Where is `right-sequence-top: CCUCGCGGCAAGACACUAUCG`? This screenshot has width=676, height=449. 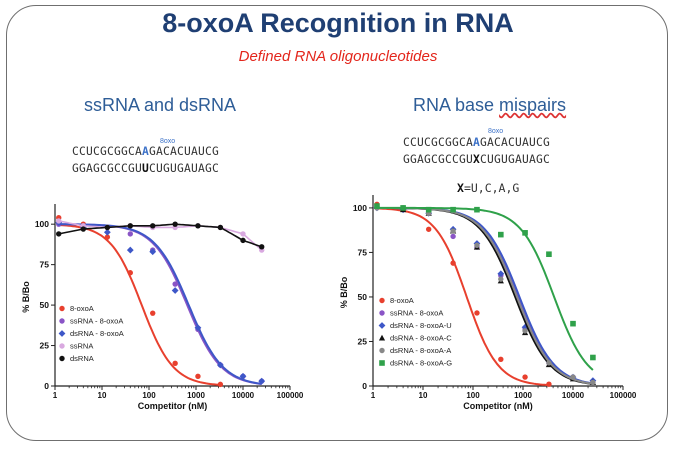
right-sequence-top: CCUCGCGGCAAGACACUAUCG is located at coordinates (476, 142).